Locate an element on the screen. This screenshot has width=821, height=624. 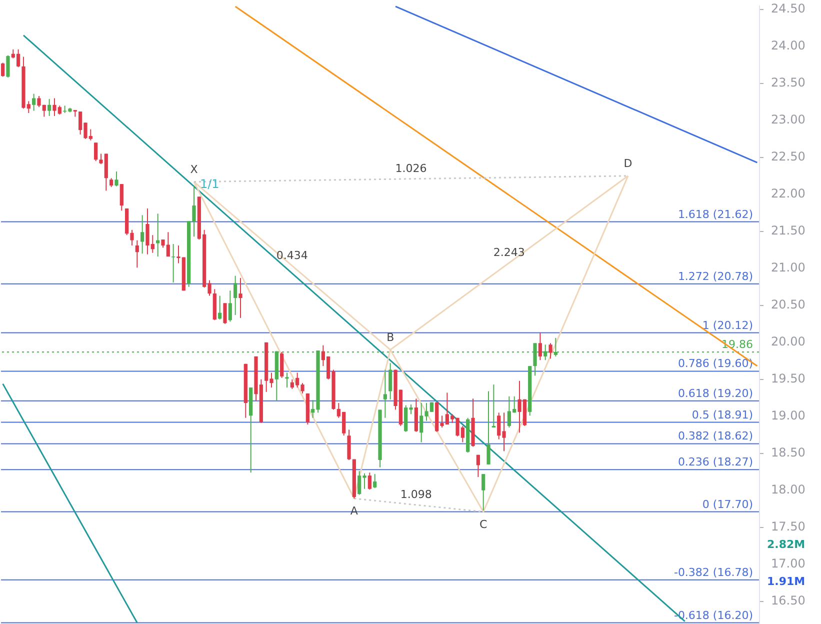
annotation: 1/1 is located at coordinates (210, 183).